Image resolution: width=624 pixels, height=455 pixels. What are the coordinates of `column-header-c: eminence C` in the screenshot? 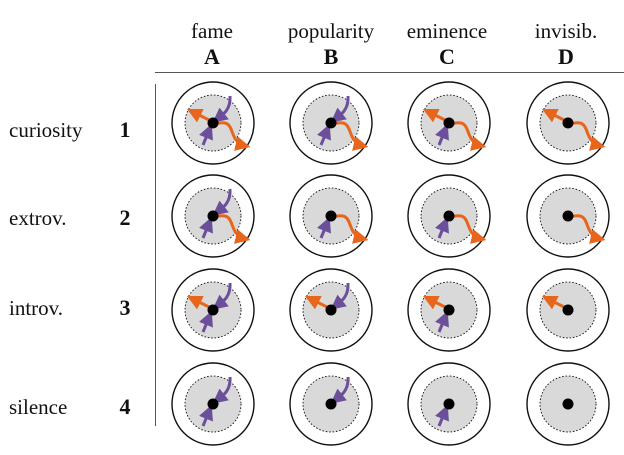 It's located at (447, 35).